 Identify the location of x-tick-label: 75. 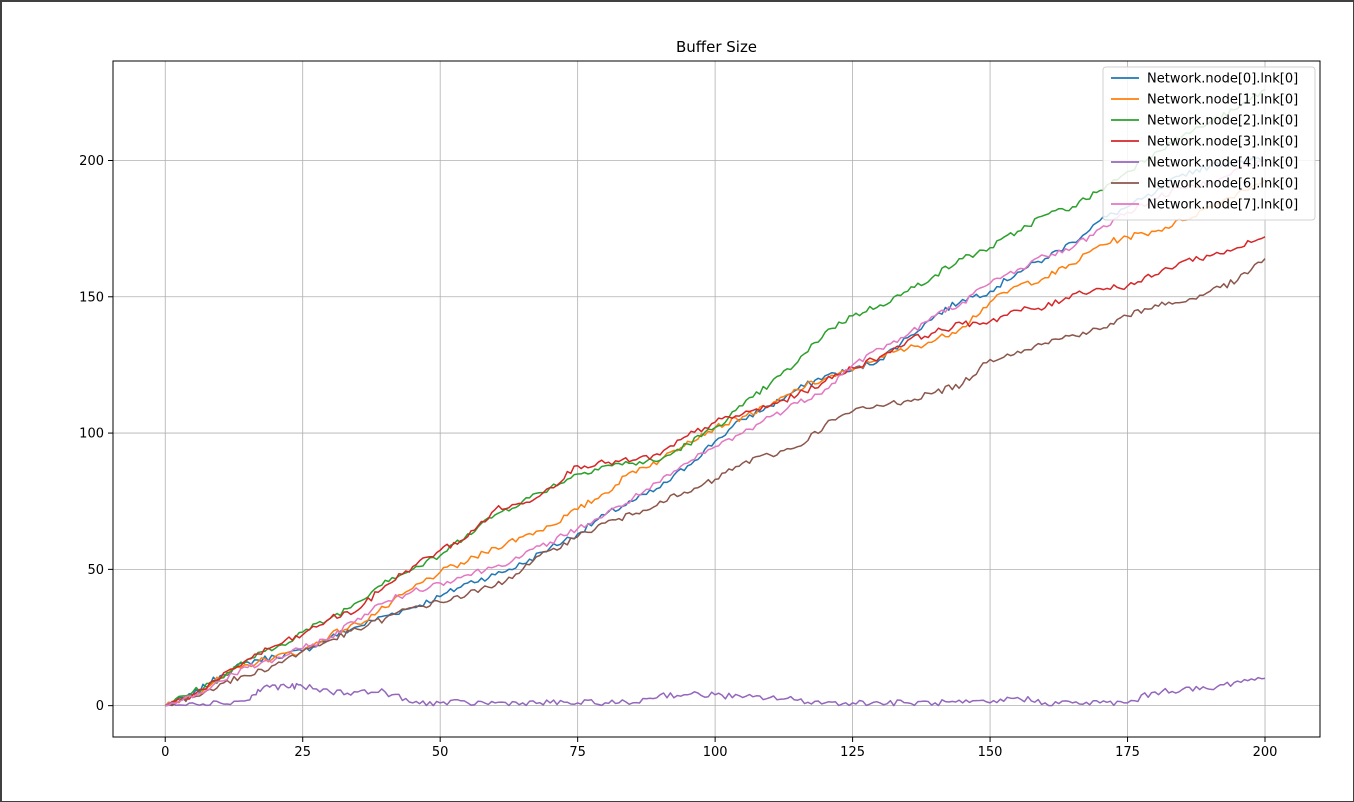
(577, 752).